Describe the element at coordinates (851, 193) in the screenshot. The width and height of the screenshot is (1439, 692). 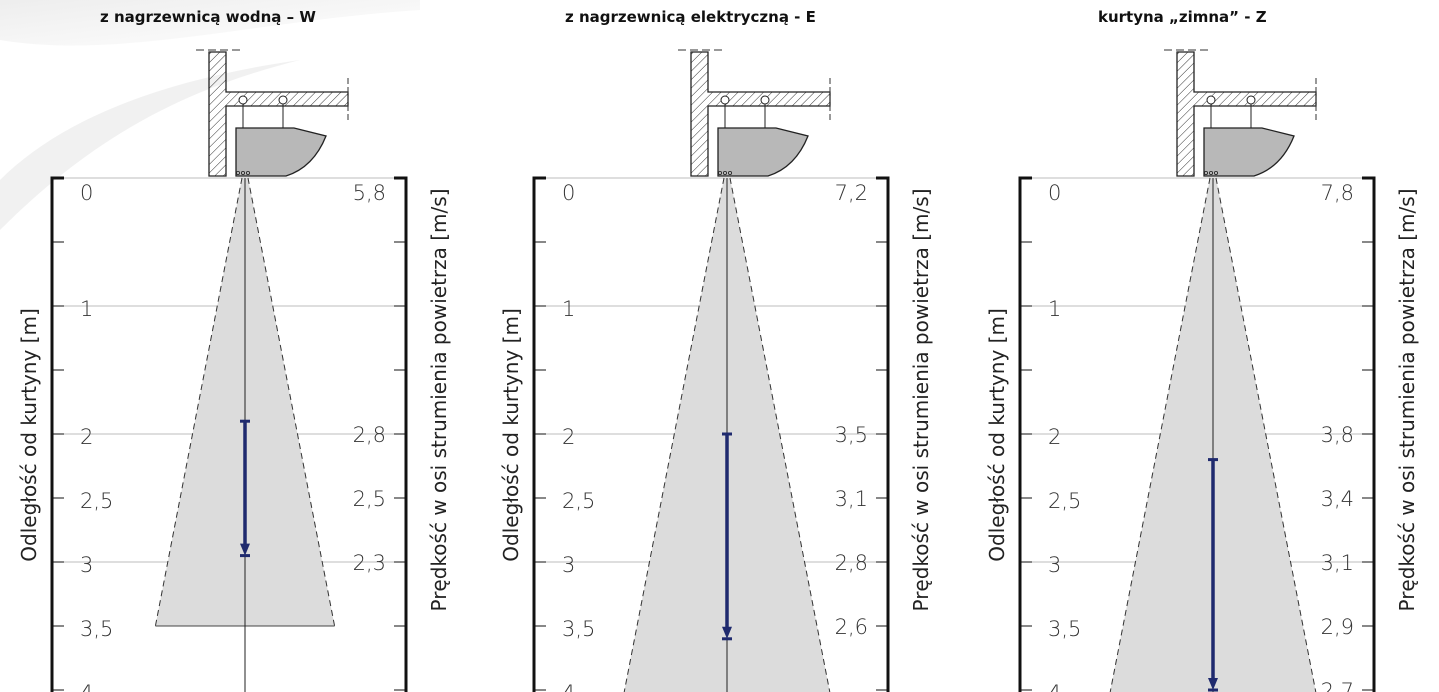
I see `speed-label: 7,2` at that location.